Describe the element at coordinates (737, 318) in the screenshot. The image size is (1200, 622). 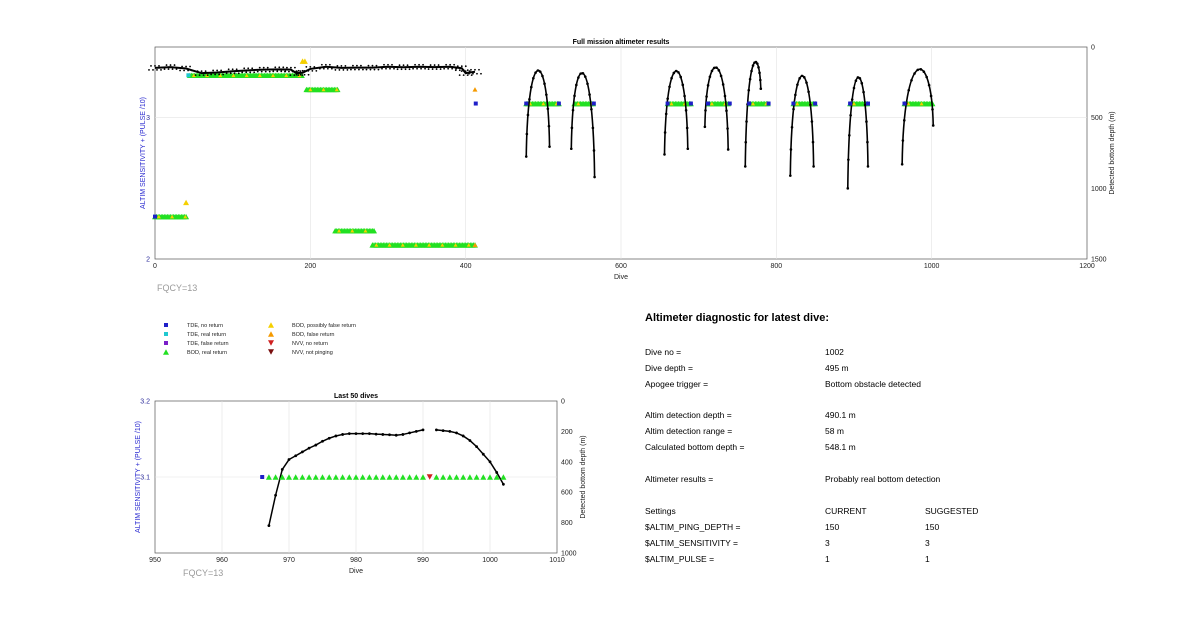
I see `diagnostic-title: Altimeter diagnostic for latest dive:` at that location.